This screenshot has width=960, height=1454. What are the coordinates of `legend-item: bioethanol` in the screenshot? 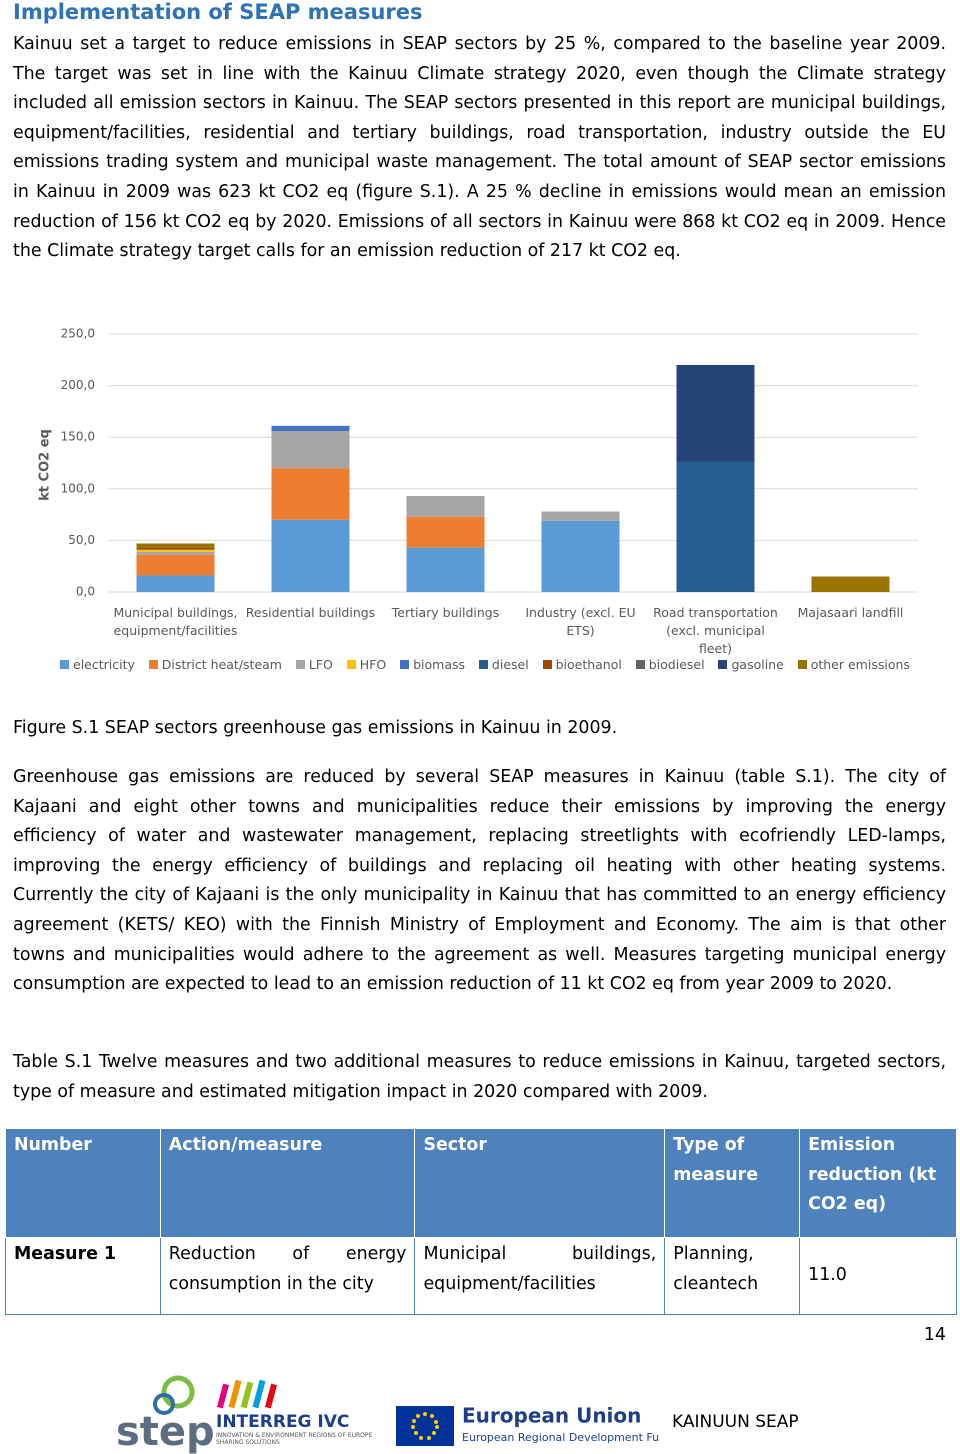 It's located at (582, 664).